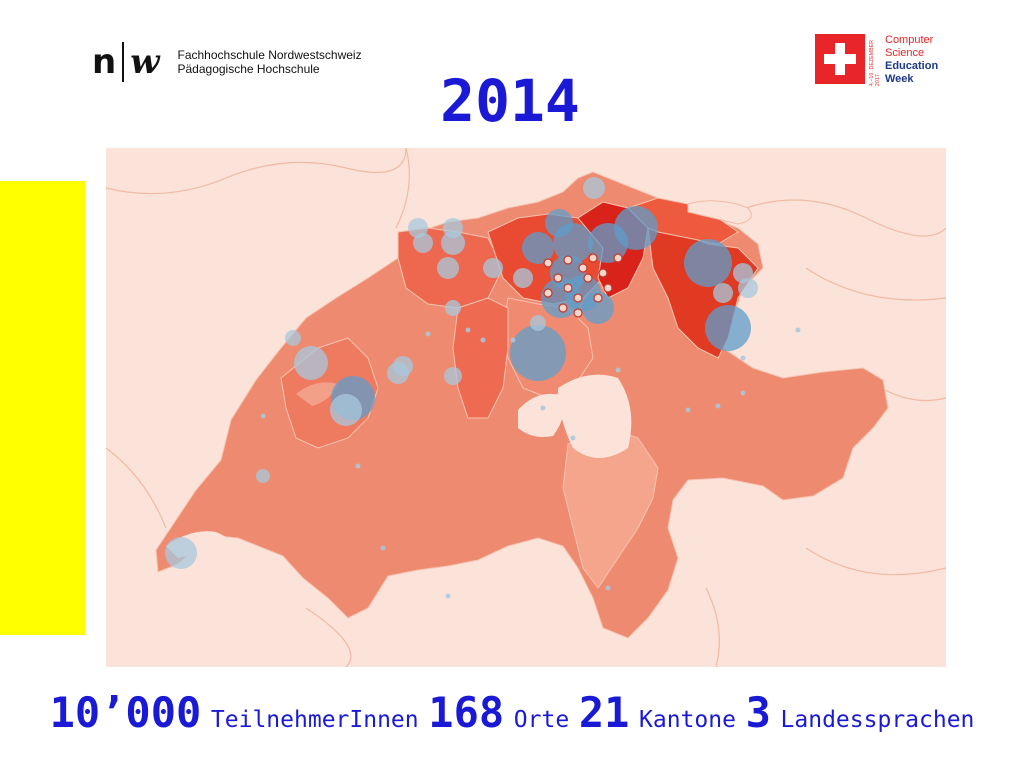  Describe the element at coordinates (912, 66) in the screenshot. I see `event-line-3: Education` at that location.